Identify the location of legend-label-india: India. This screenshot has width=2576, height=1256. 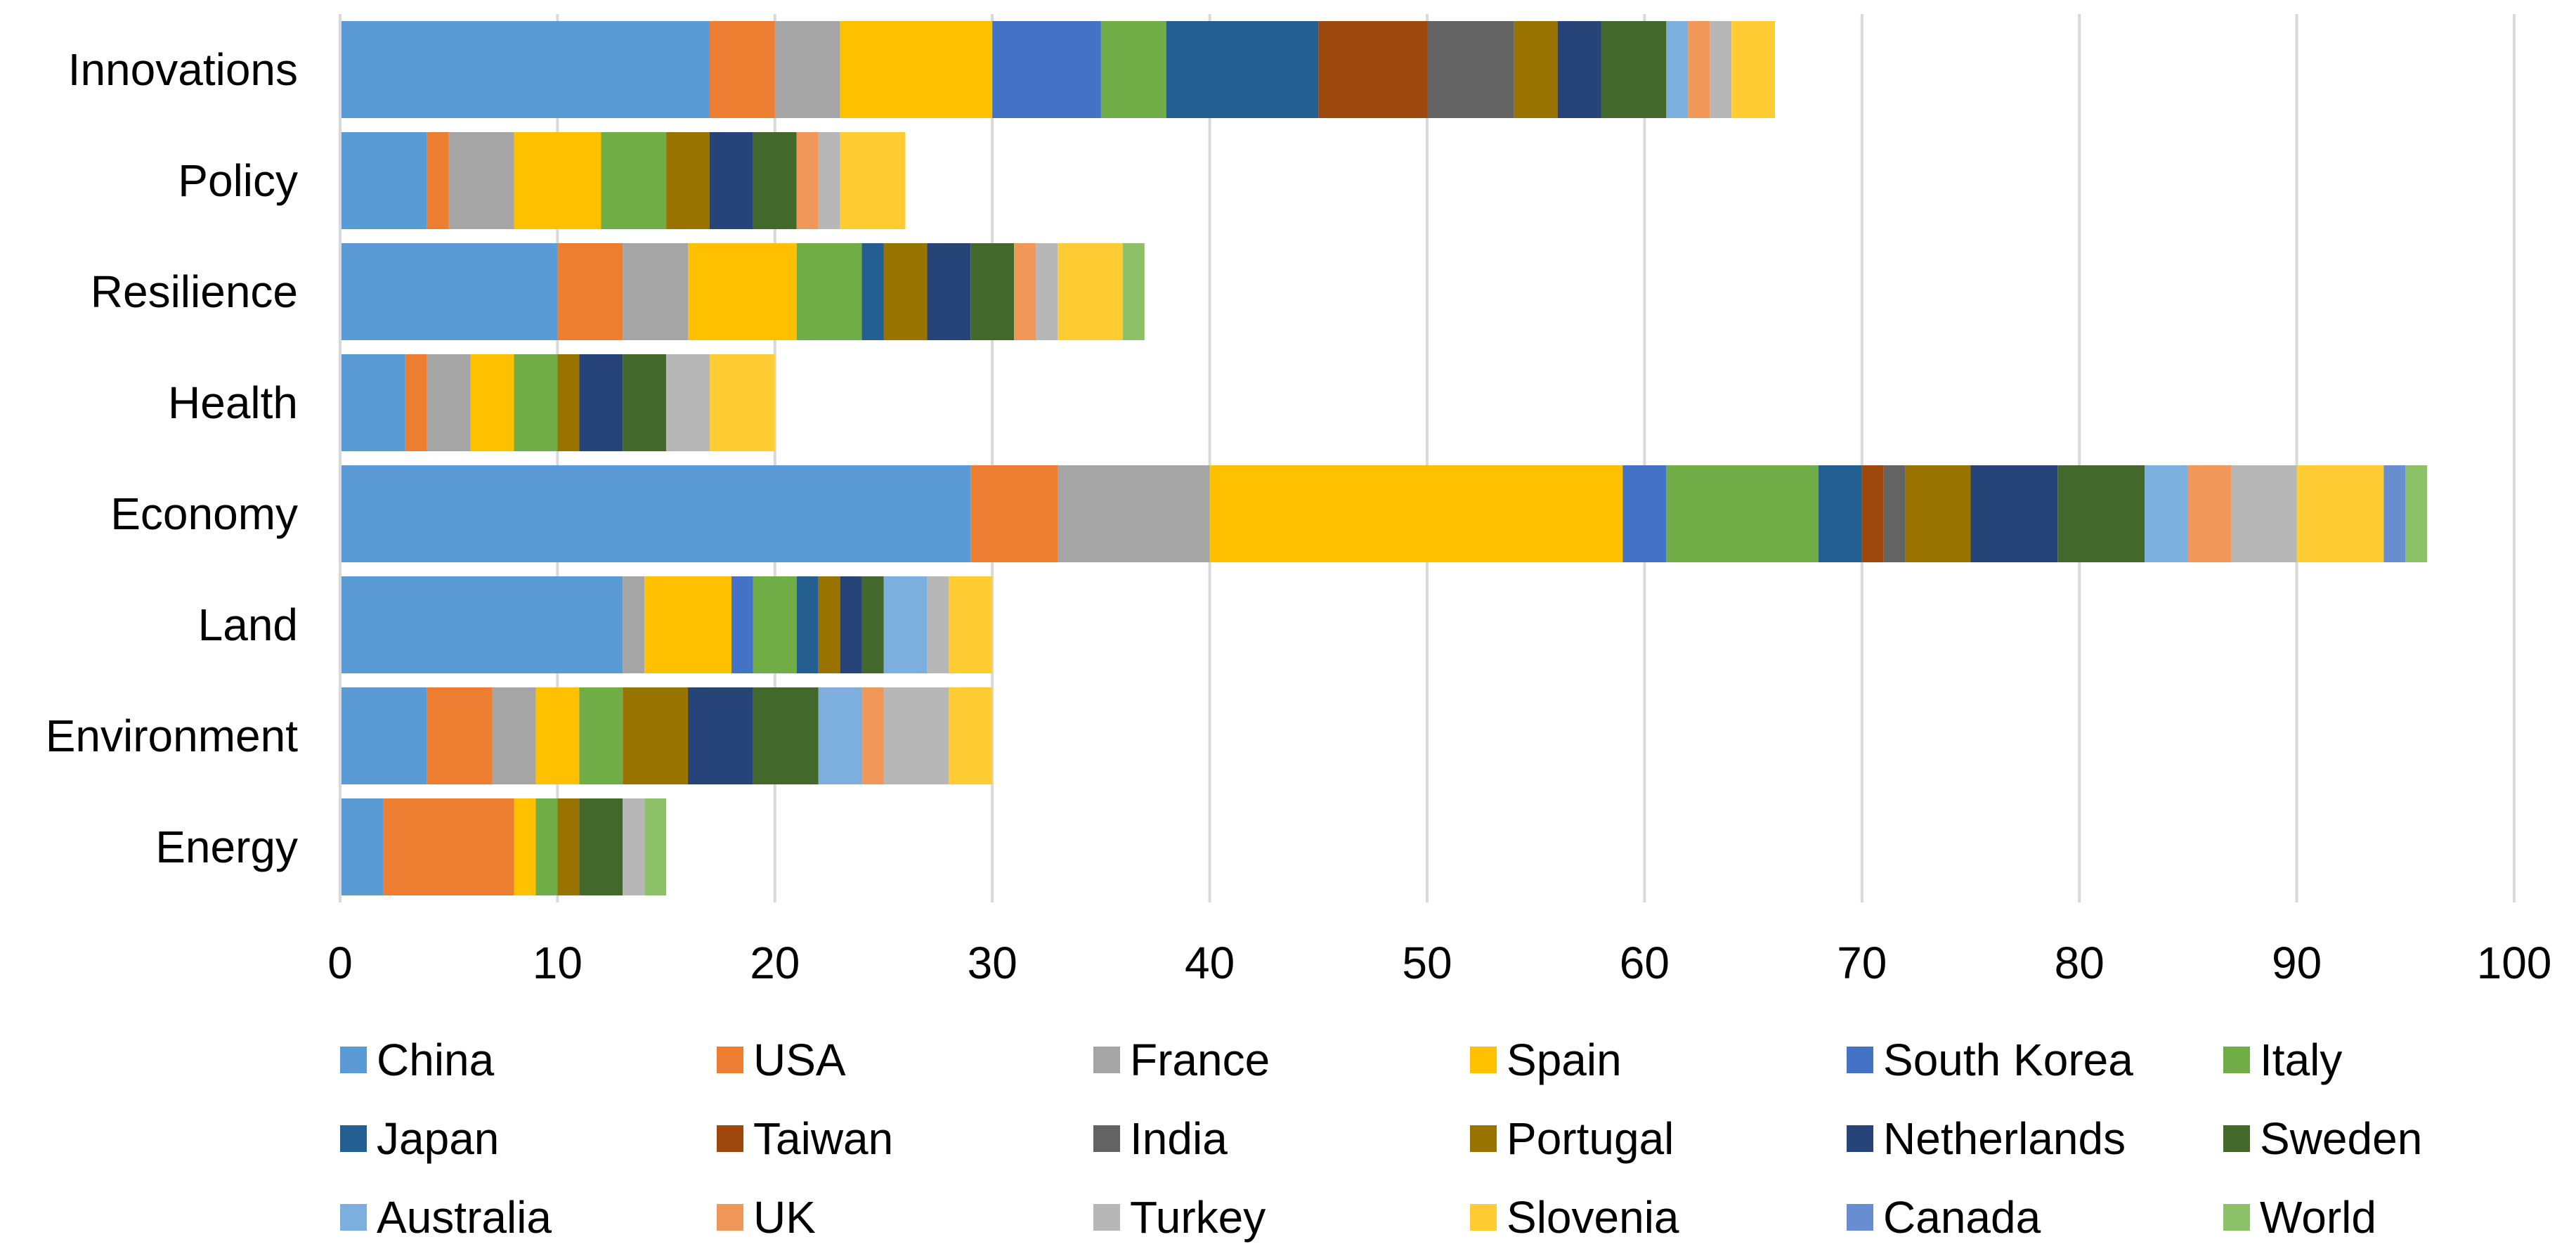
(1179, 1139).